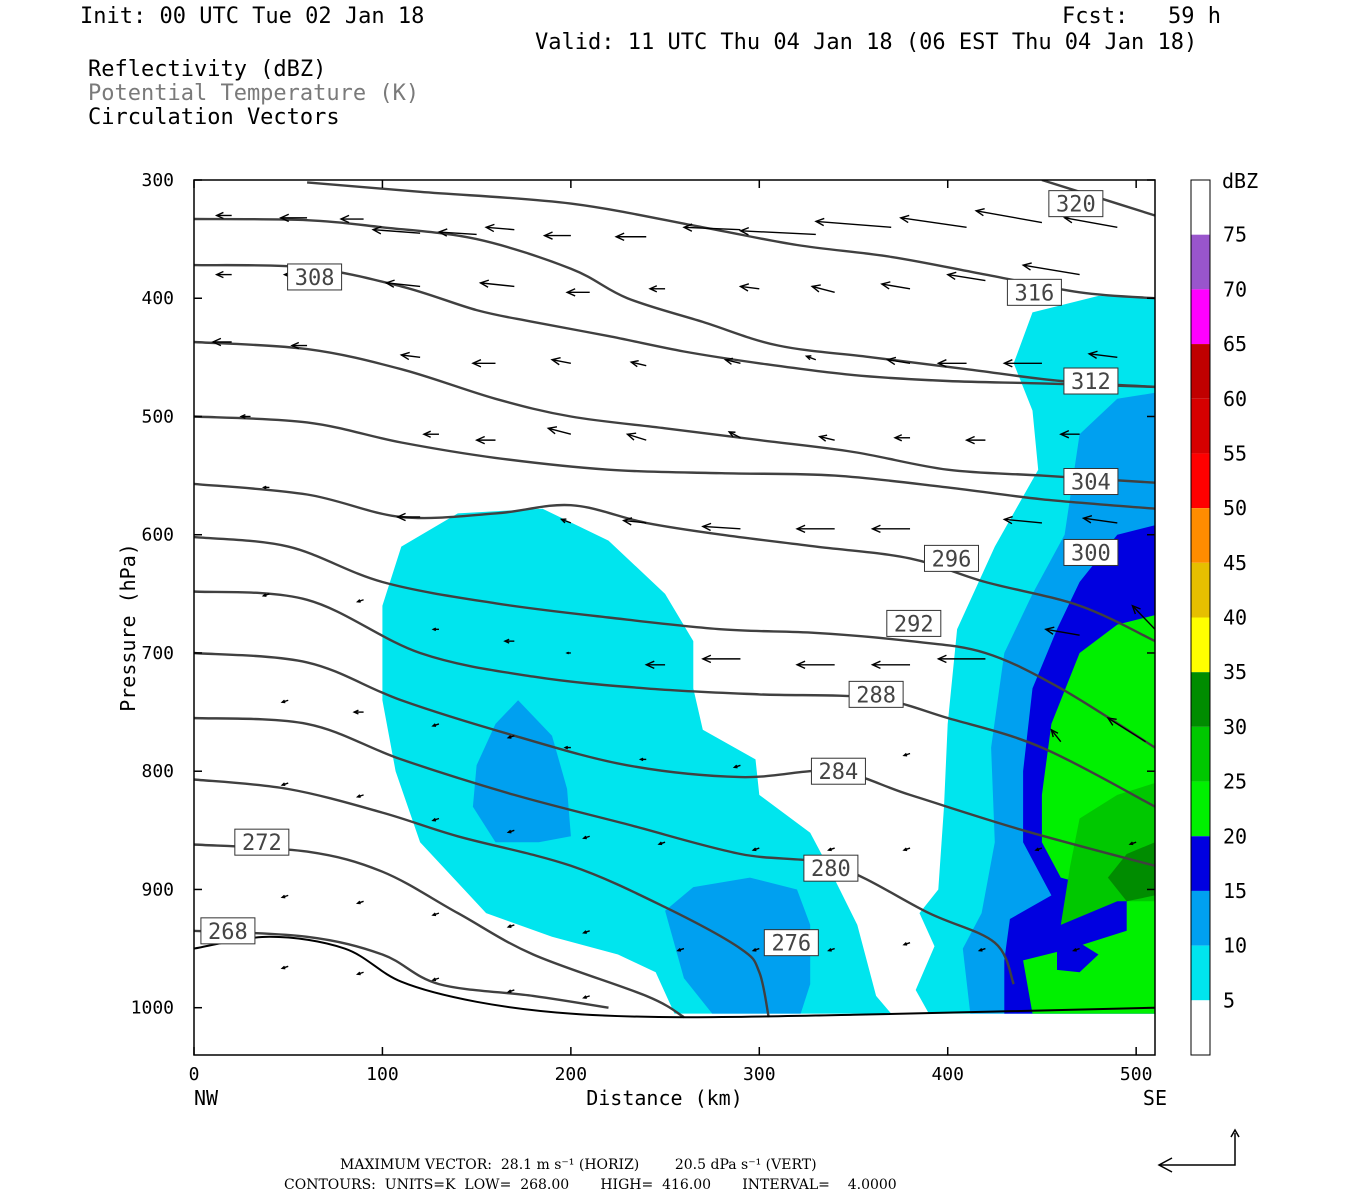  Describe the element at coordinates (1235, 618) in the screenshot. I see `colorbar-tick-label: 40` at that location.